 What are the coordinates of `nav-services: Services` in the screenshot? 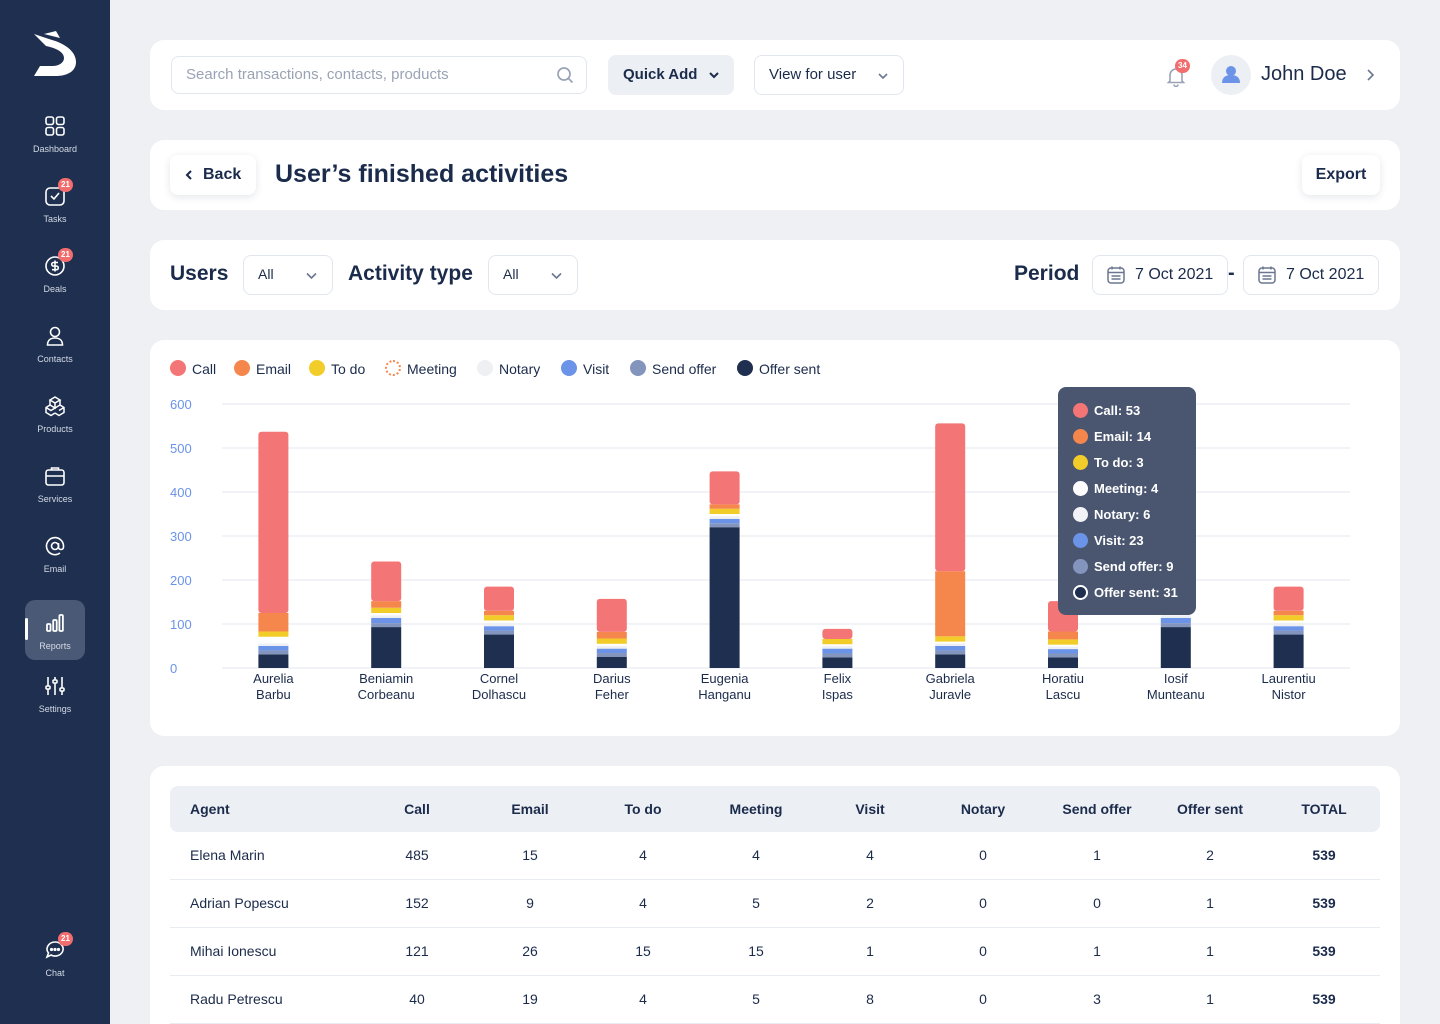 It's located at (55, 483).